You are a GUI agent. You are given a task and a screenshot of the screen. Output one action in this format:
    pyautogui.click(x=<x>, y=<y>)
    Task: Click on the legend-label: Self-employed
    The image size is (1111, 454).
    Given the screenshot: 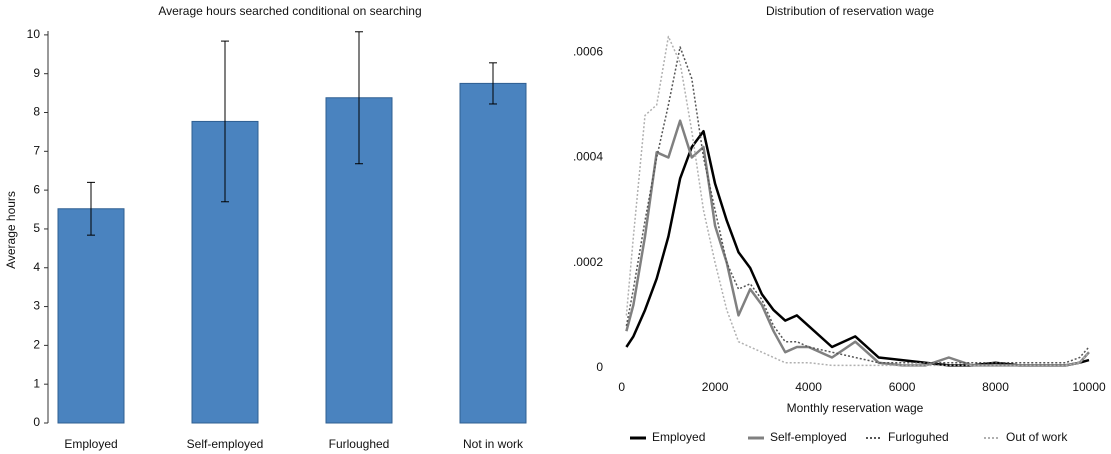 What is the action you would take?
    pyautogui.click(x=808, y=437)
    